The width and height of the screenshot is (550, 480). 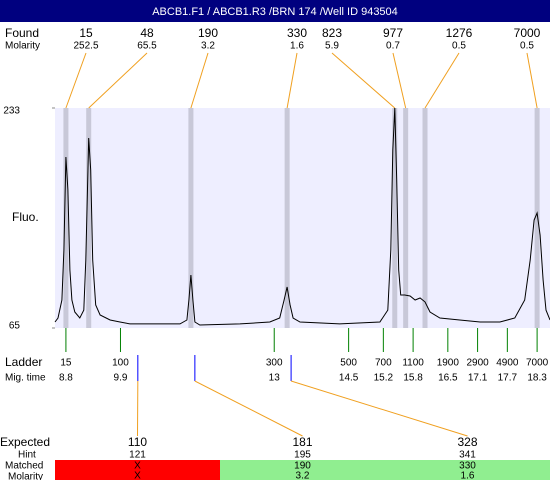 I want to click on header-bar, so click(x=275, y=11).